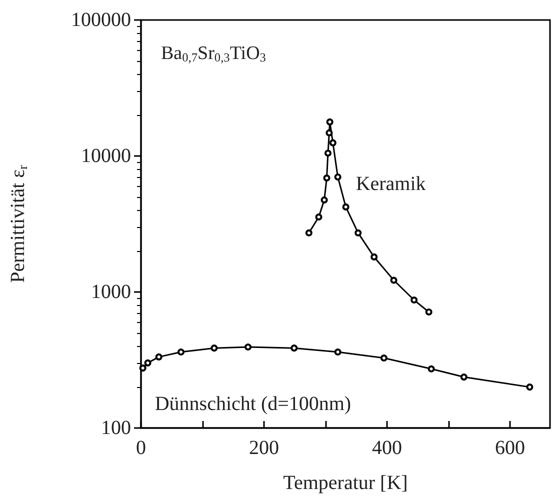 This screenshot has width=559, height=500. What do you see at coordinates (101, 20) in the screenshot?
I see `y-tick-label: 100000` at bounding box center [101, 20].